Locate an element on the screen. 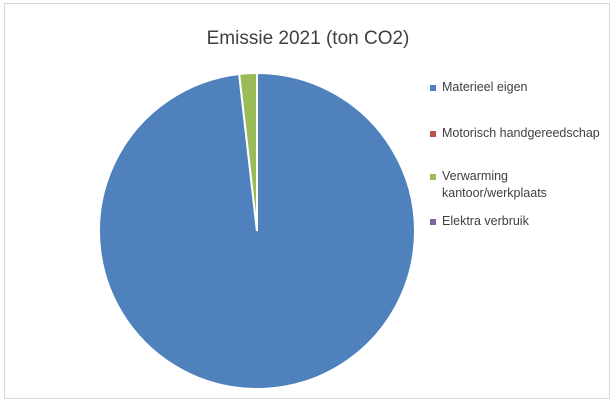  legend-item-motorisch-handgereedschap: Motorisch handgereedschap is located at coordinates (515, 133).